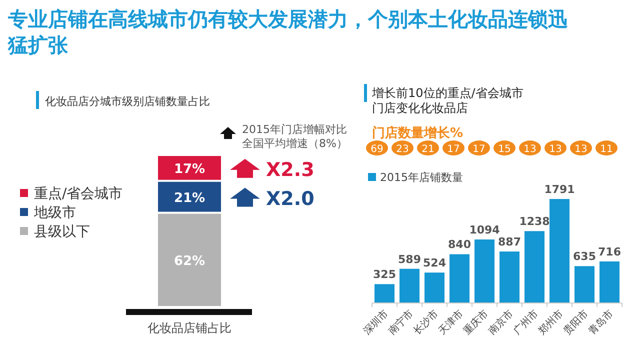 This screenshot has height=347, width=640. Describe the element at coordinates (190, 261) in the screenshot. I see `data-label: 62%` at that location.